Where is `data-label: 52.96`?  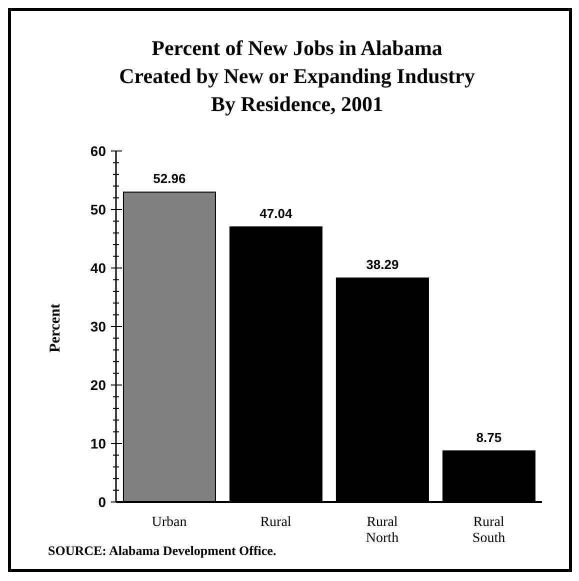
data-label: 52.96 is located at coordinates (169, 178).